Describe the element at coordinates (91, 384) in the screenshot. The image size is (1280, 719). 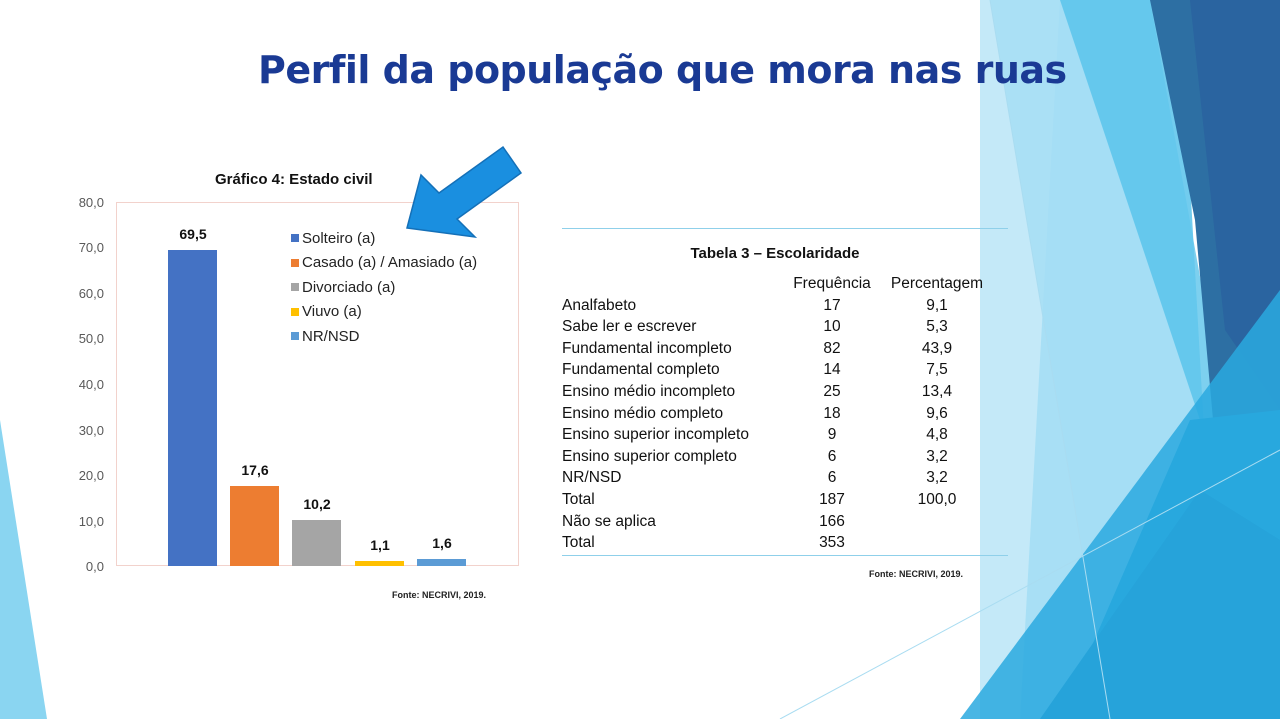
I see `y-tick: 40,0` at that location.